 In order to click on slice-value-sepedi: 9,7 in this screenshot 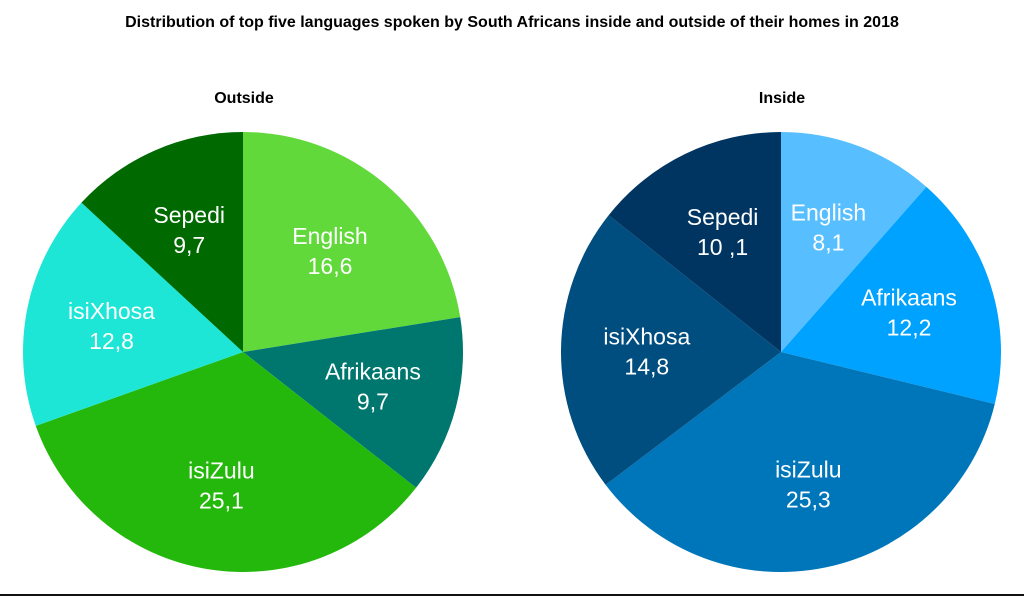, I will do `click(189, 245)`.